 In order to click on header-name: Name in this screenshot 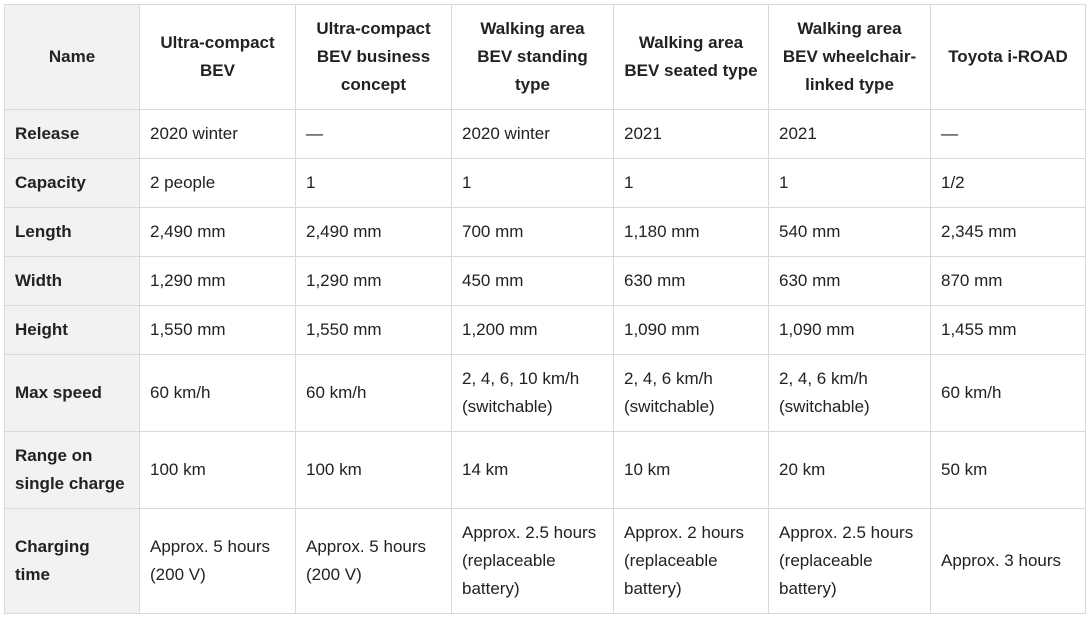, I will do `click(72, 57)`.